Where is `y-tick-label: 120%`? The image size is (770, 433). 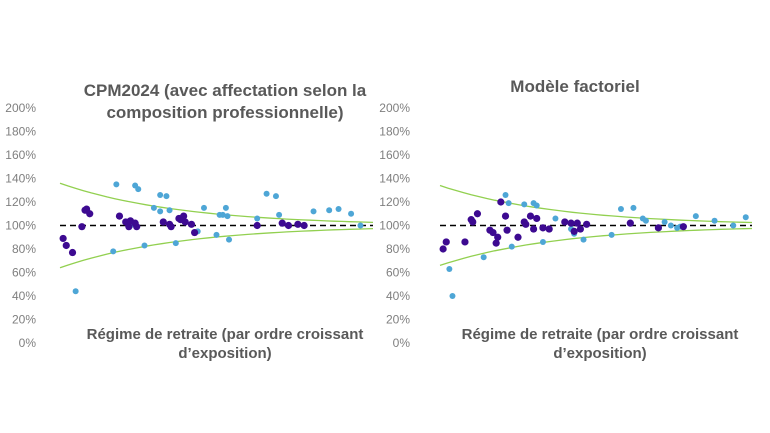
y-tick-label: 120% is located at coordinates (394, 202).